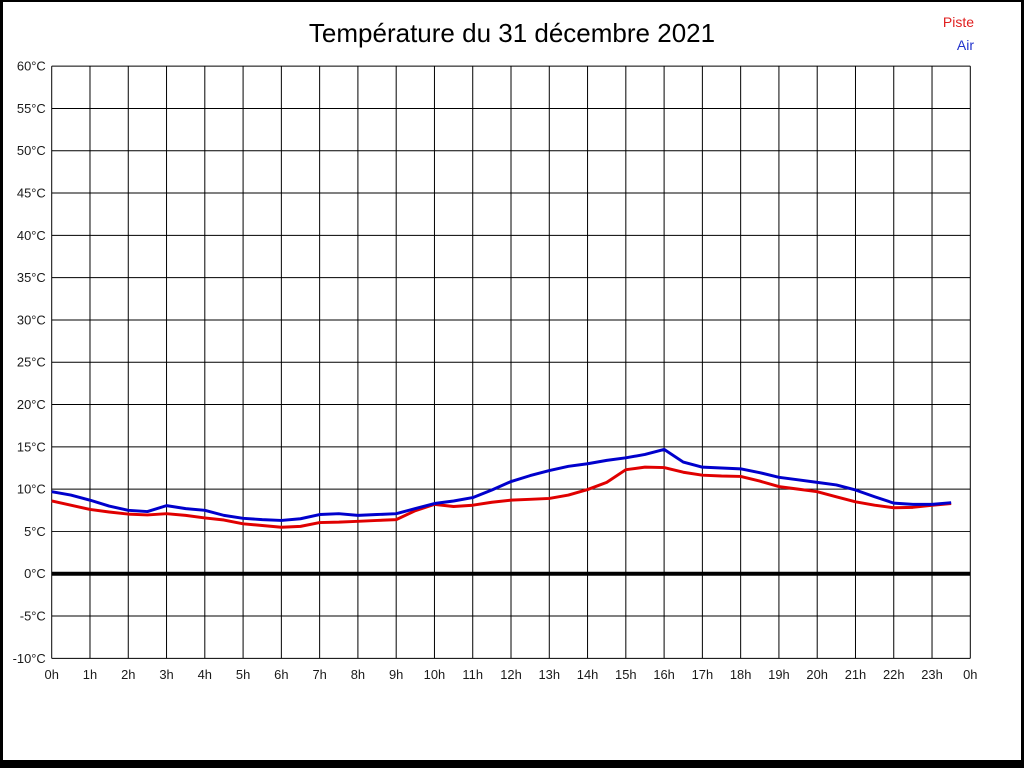 The width and height of the screenshot is (1024, 768). What do you see at coordinates (664, 674) in the screenshot?
I see `x-tick-label: 16h` at bounding box center [664, 674].